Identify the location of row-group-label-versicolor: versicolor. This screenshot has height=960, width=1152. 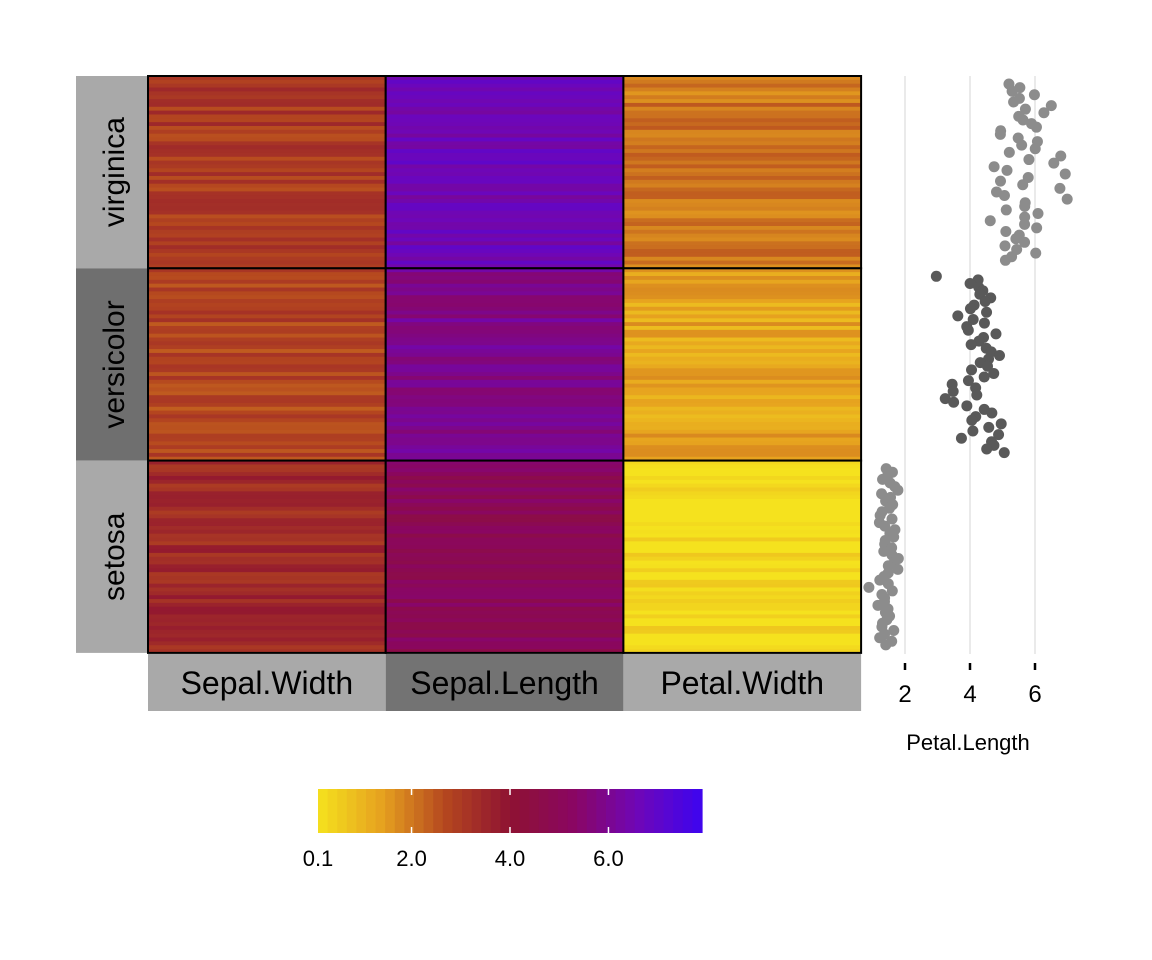
(114, 364).